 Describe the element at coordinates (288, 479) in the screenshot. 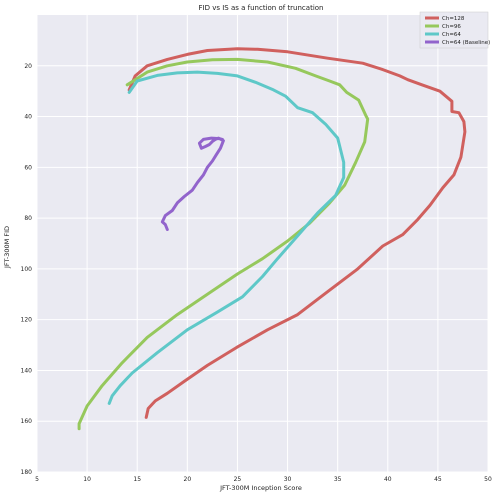

I see `x-tick-label: 30` at that location.